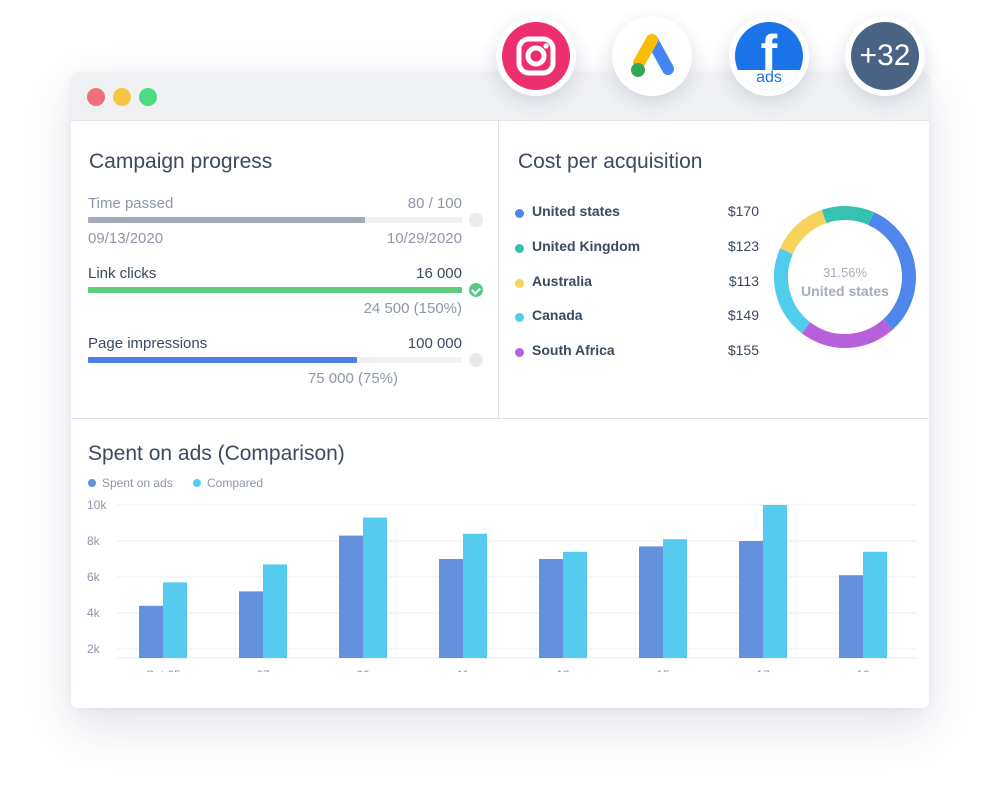 This screenshot has height=794, width=1000. What do you see at coordinates (97, 505) in the screenshot?
I see `y-tick-label: 10k` at bounding box center [97, 505].